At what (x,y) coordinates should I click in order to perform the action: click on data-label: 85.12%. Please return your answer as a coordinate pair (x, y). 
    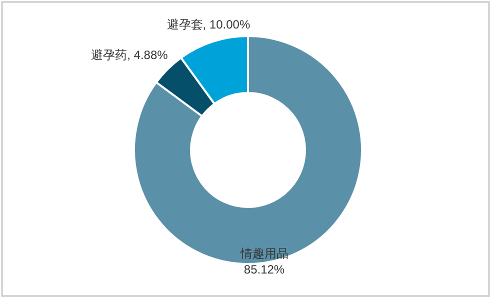
    Looking at the image, I should click on (264, 269).